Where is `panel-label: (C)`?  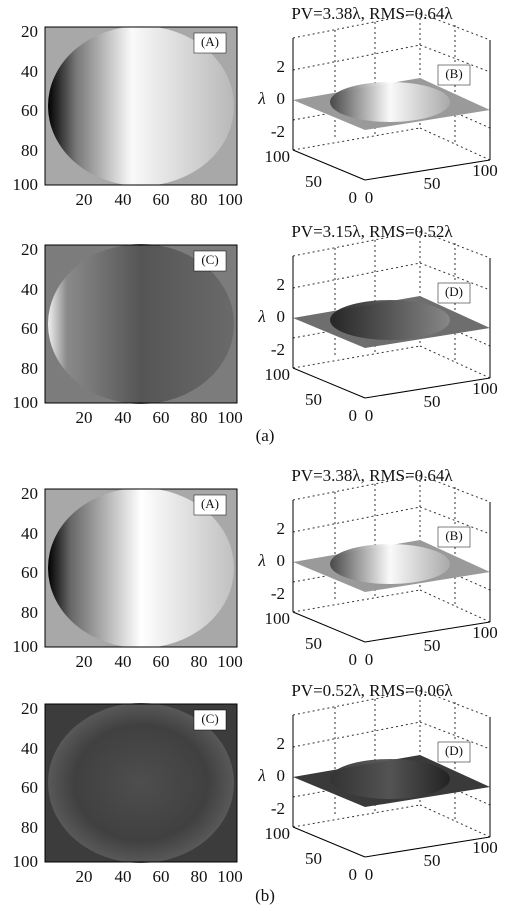
panel-label: (C) is located at coordinates (209, 259).